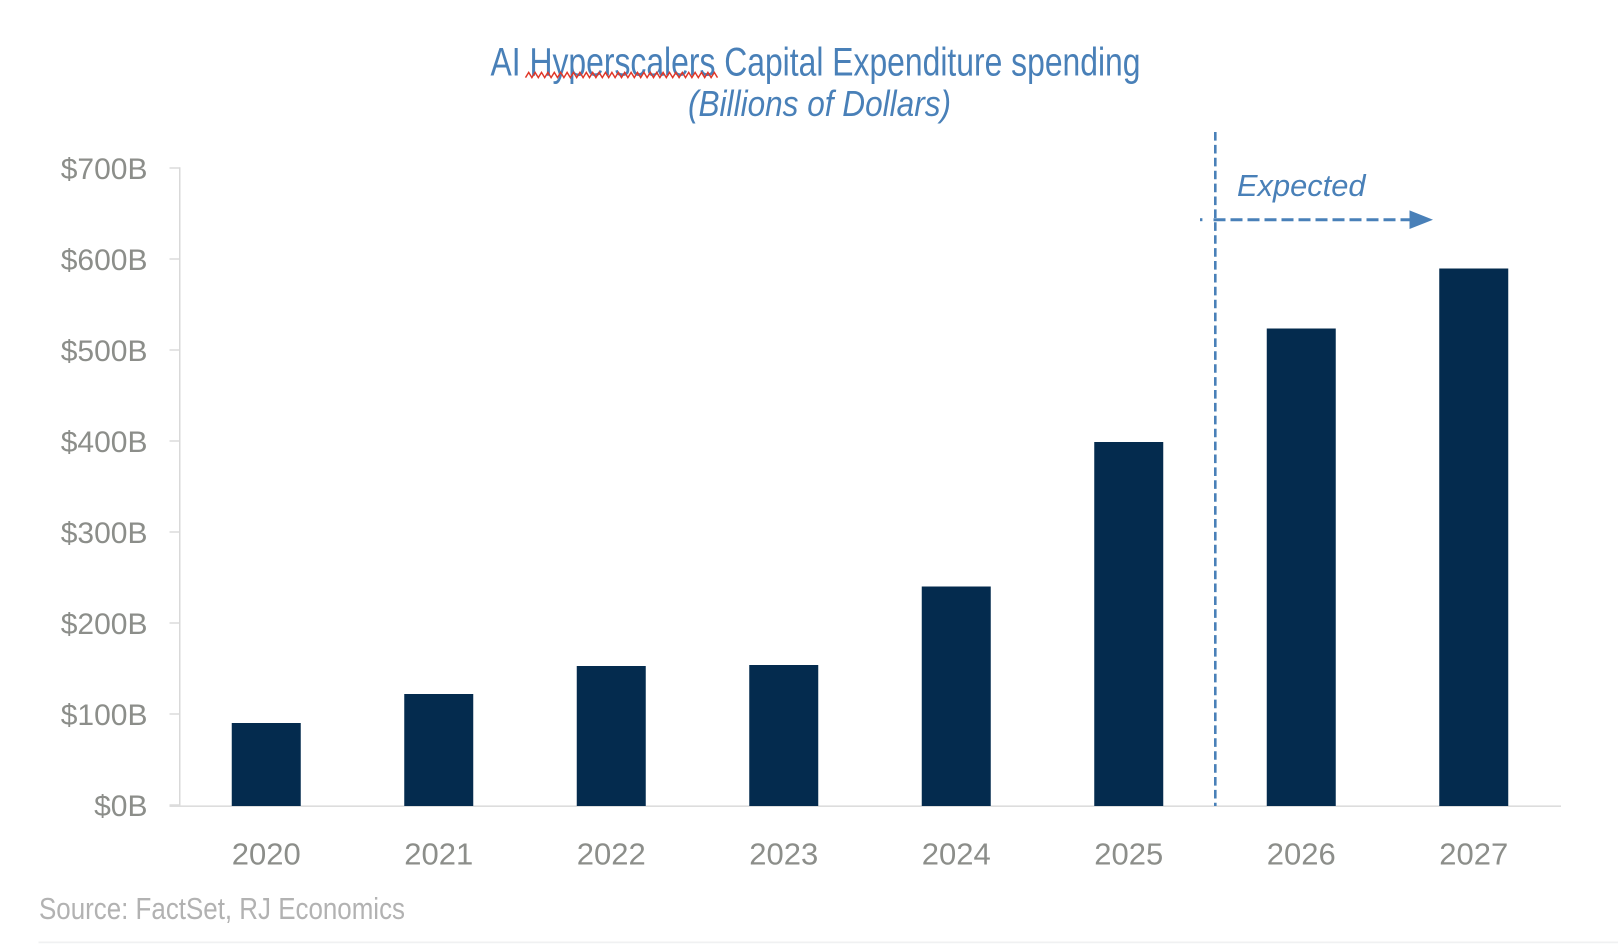 This screenshot has width=1618, height=946. What do you see at coordinates (1301, 854) in the screenshot?
I see `svg-text: 2026` at bounding box center [1301, 854].